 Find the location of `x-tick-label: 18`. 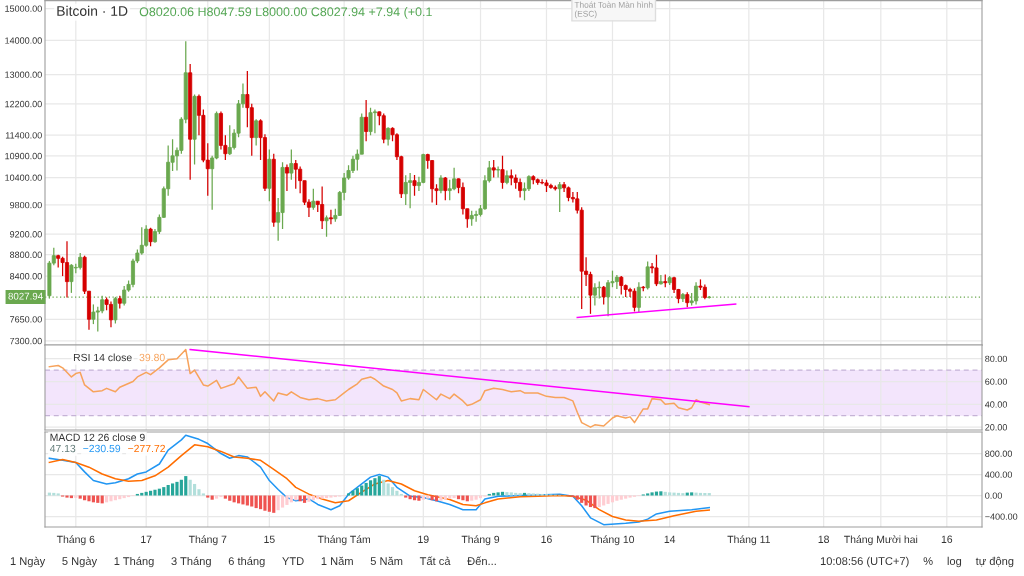

x-tick-label: 18 is located at coordinates (823, 539).